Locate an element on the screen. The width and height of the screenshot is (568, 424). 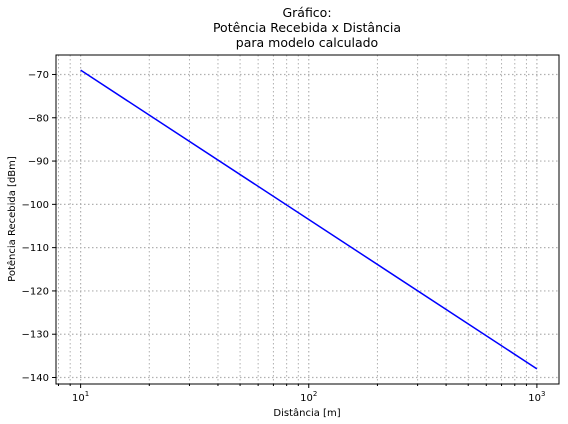
y-tick-label: −80 is located at coordinates (38, 118).